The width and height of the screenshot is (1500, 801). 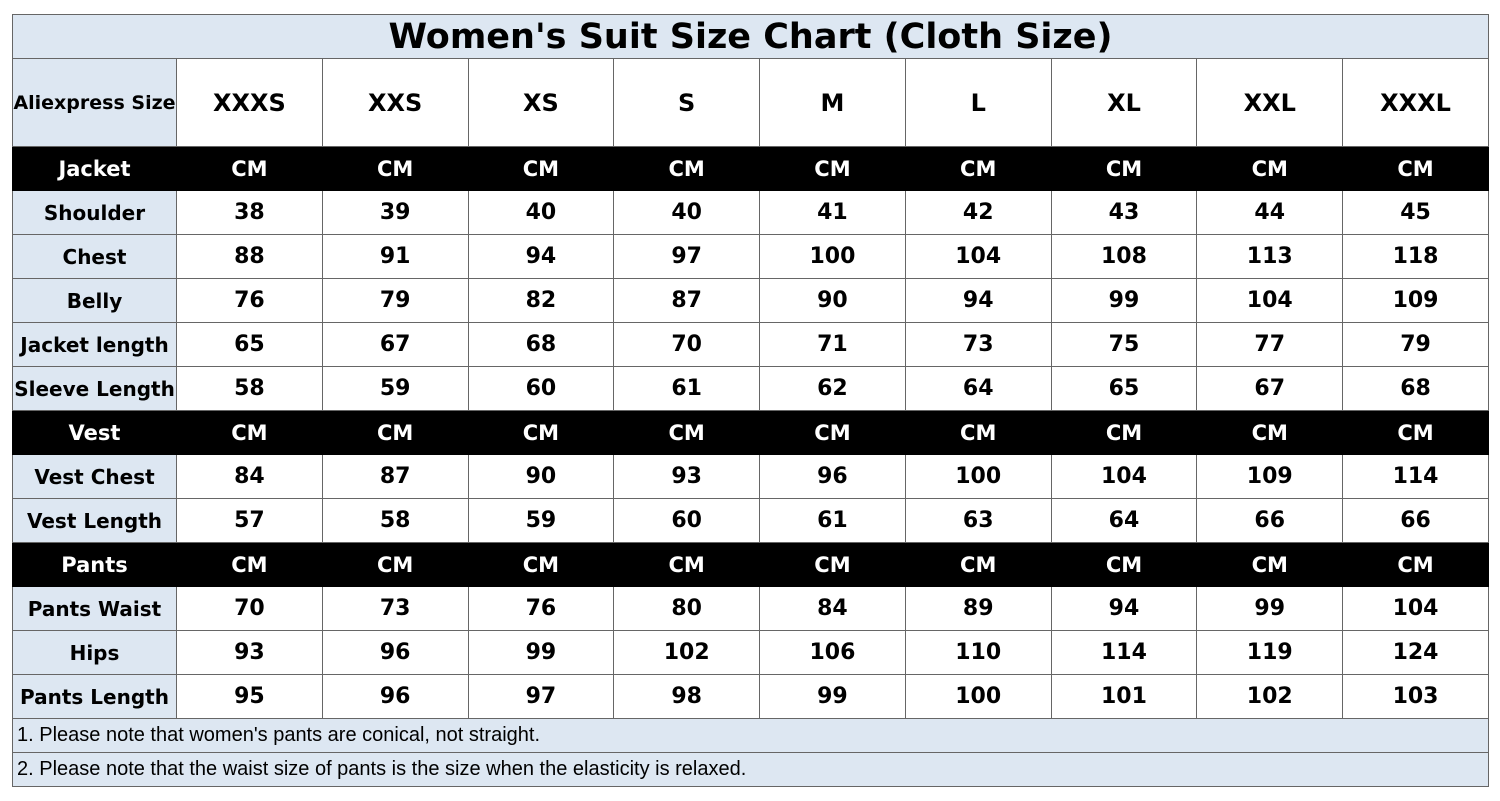 What do you see at coordinates (1124, 696) in the screenshot?
I see `value: 101` at bounding box center [1124, 696].